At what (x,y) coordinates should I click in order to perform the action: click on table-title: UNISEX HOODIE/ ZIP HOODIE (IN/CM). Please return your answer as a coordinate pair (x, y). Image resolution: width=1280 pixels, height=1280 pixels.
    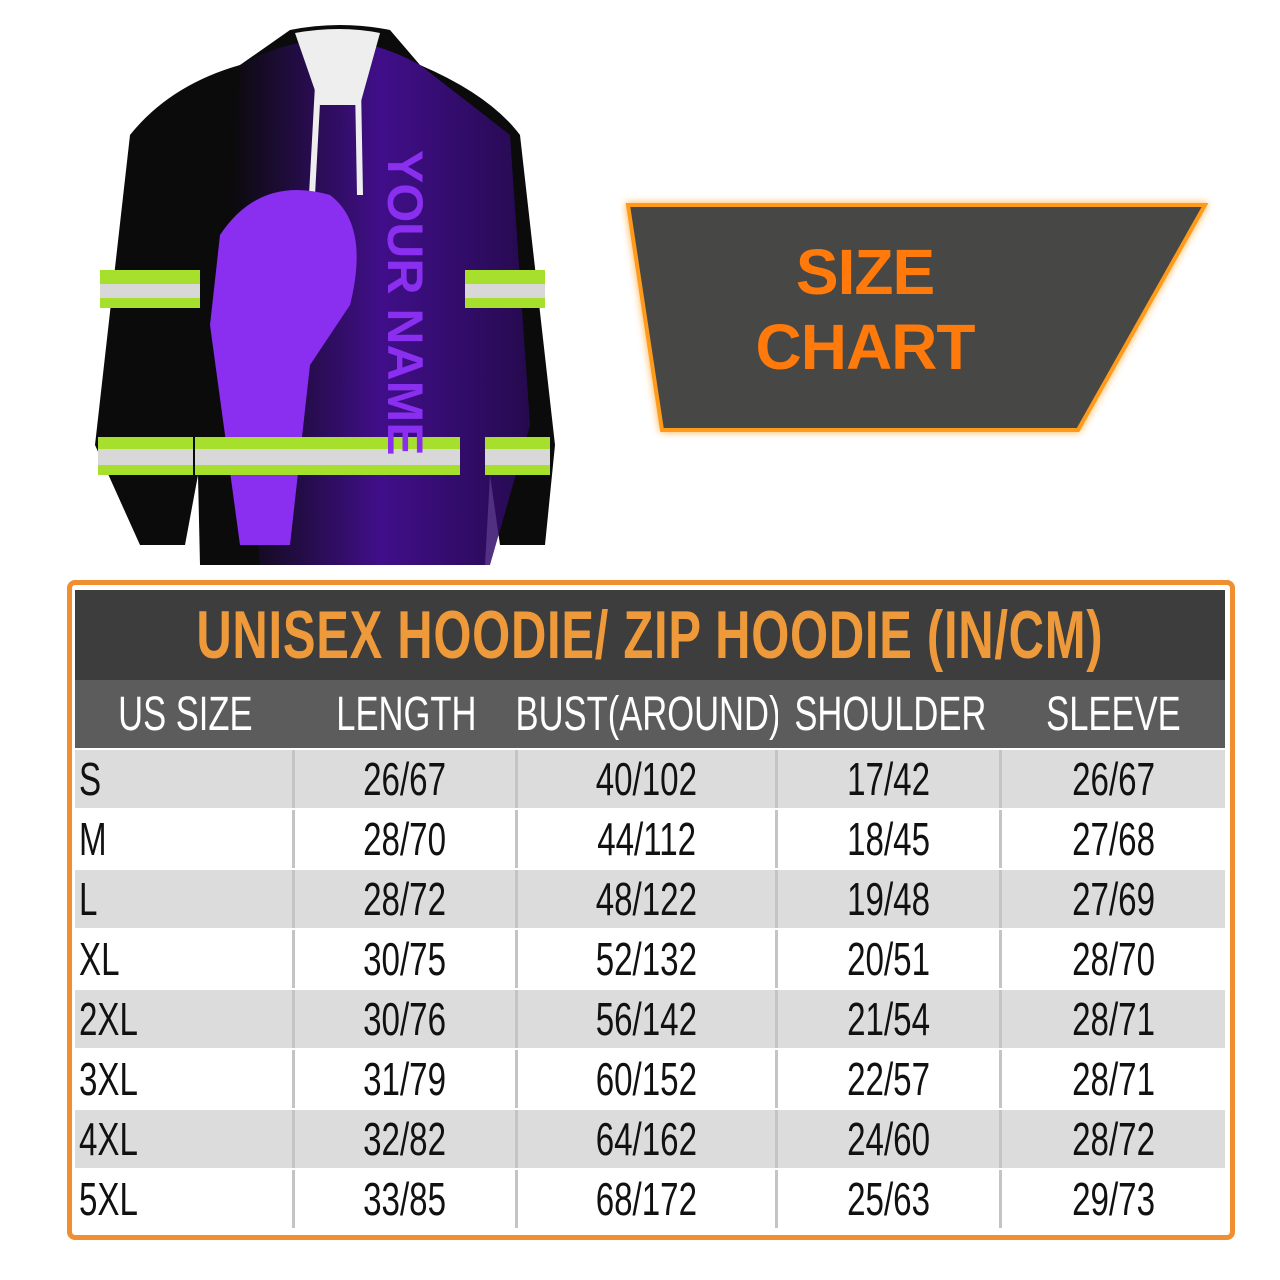
    Looking at the image, I should click on (650, 635).